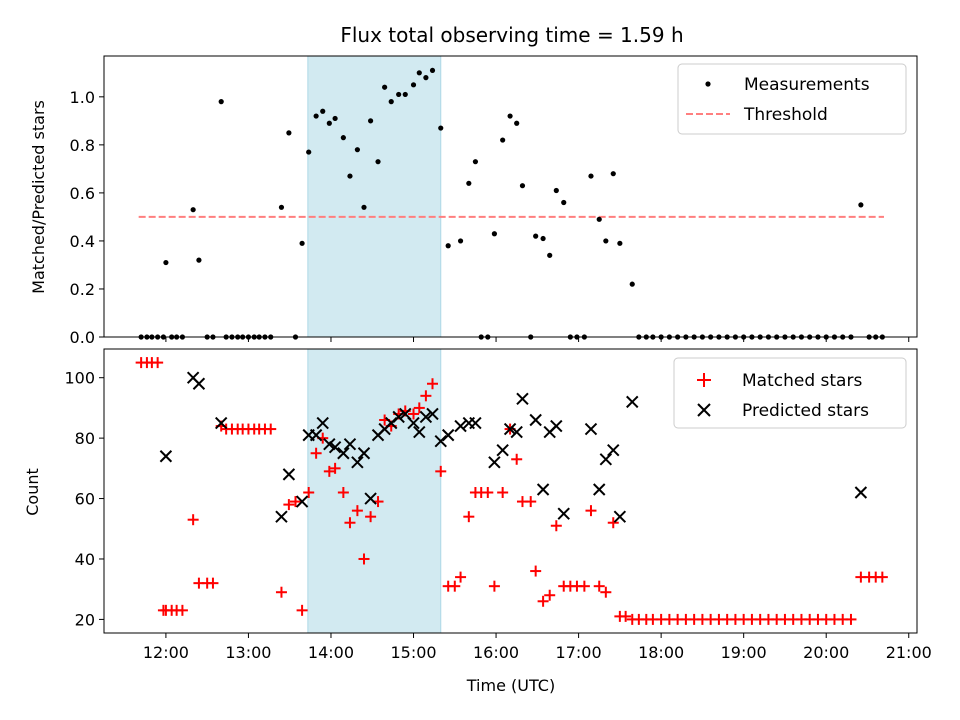  Describe the element at coordinates (85, 438) in the screenshot. I see `y-tick-label: 80` at that location.